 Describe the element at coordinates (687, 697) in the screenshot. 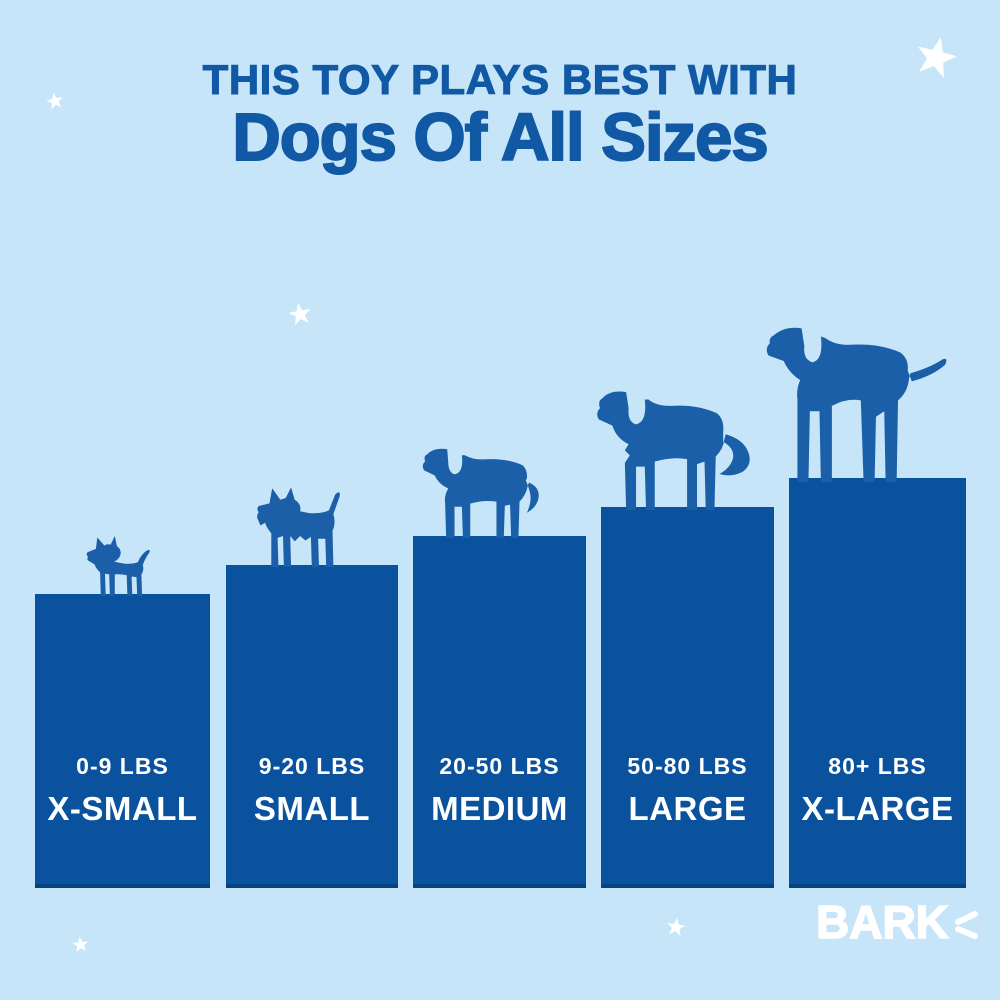

I see `size-bar-large: 50-80 LBS LARGE` at that location.